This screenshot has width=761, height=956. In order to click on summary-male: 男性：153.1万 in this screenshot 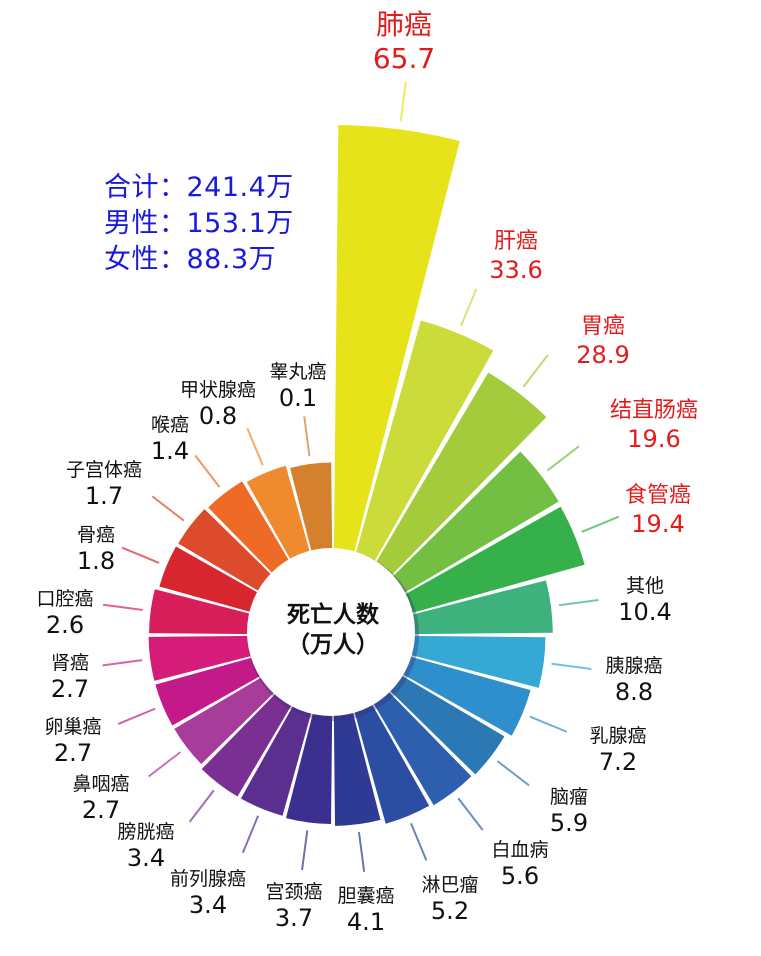, I will do `click(199, 223)`.